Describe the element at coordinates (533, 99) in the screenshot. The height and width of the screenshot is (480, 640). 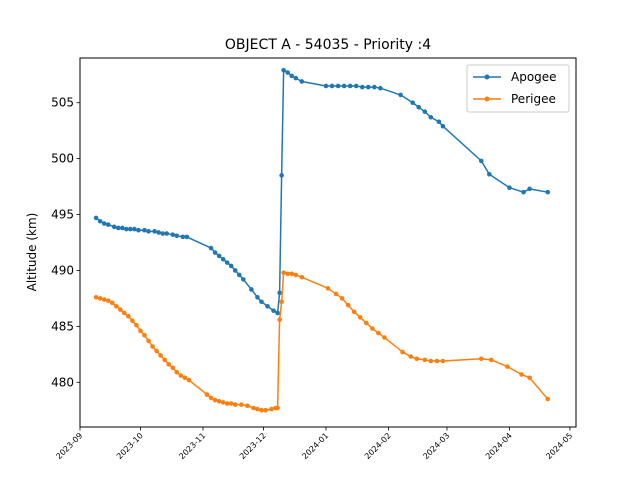
I see `legend-label-perigee: Perigee` at that location.